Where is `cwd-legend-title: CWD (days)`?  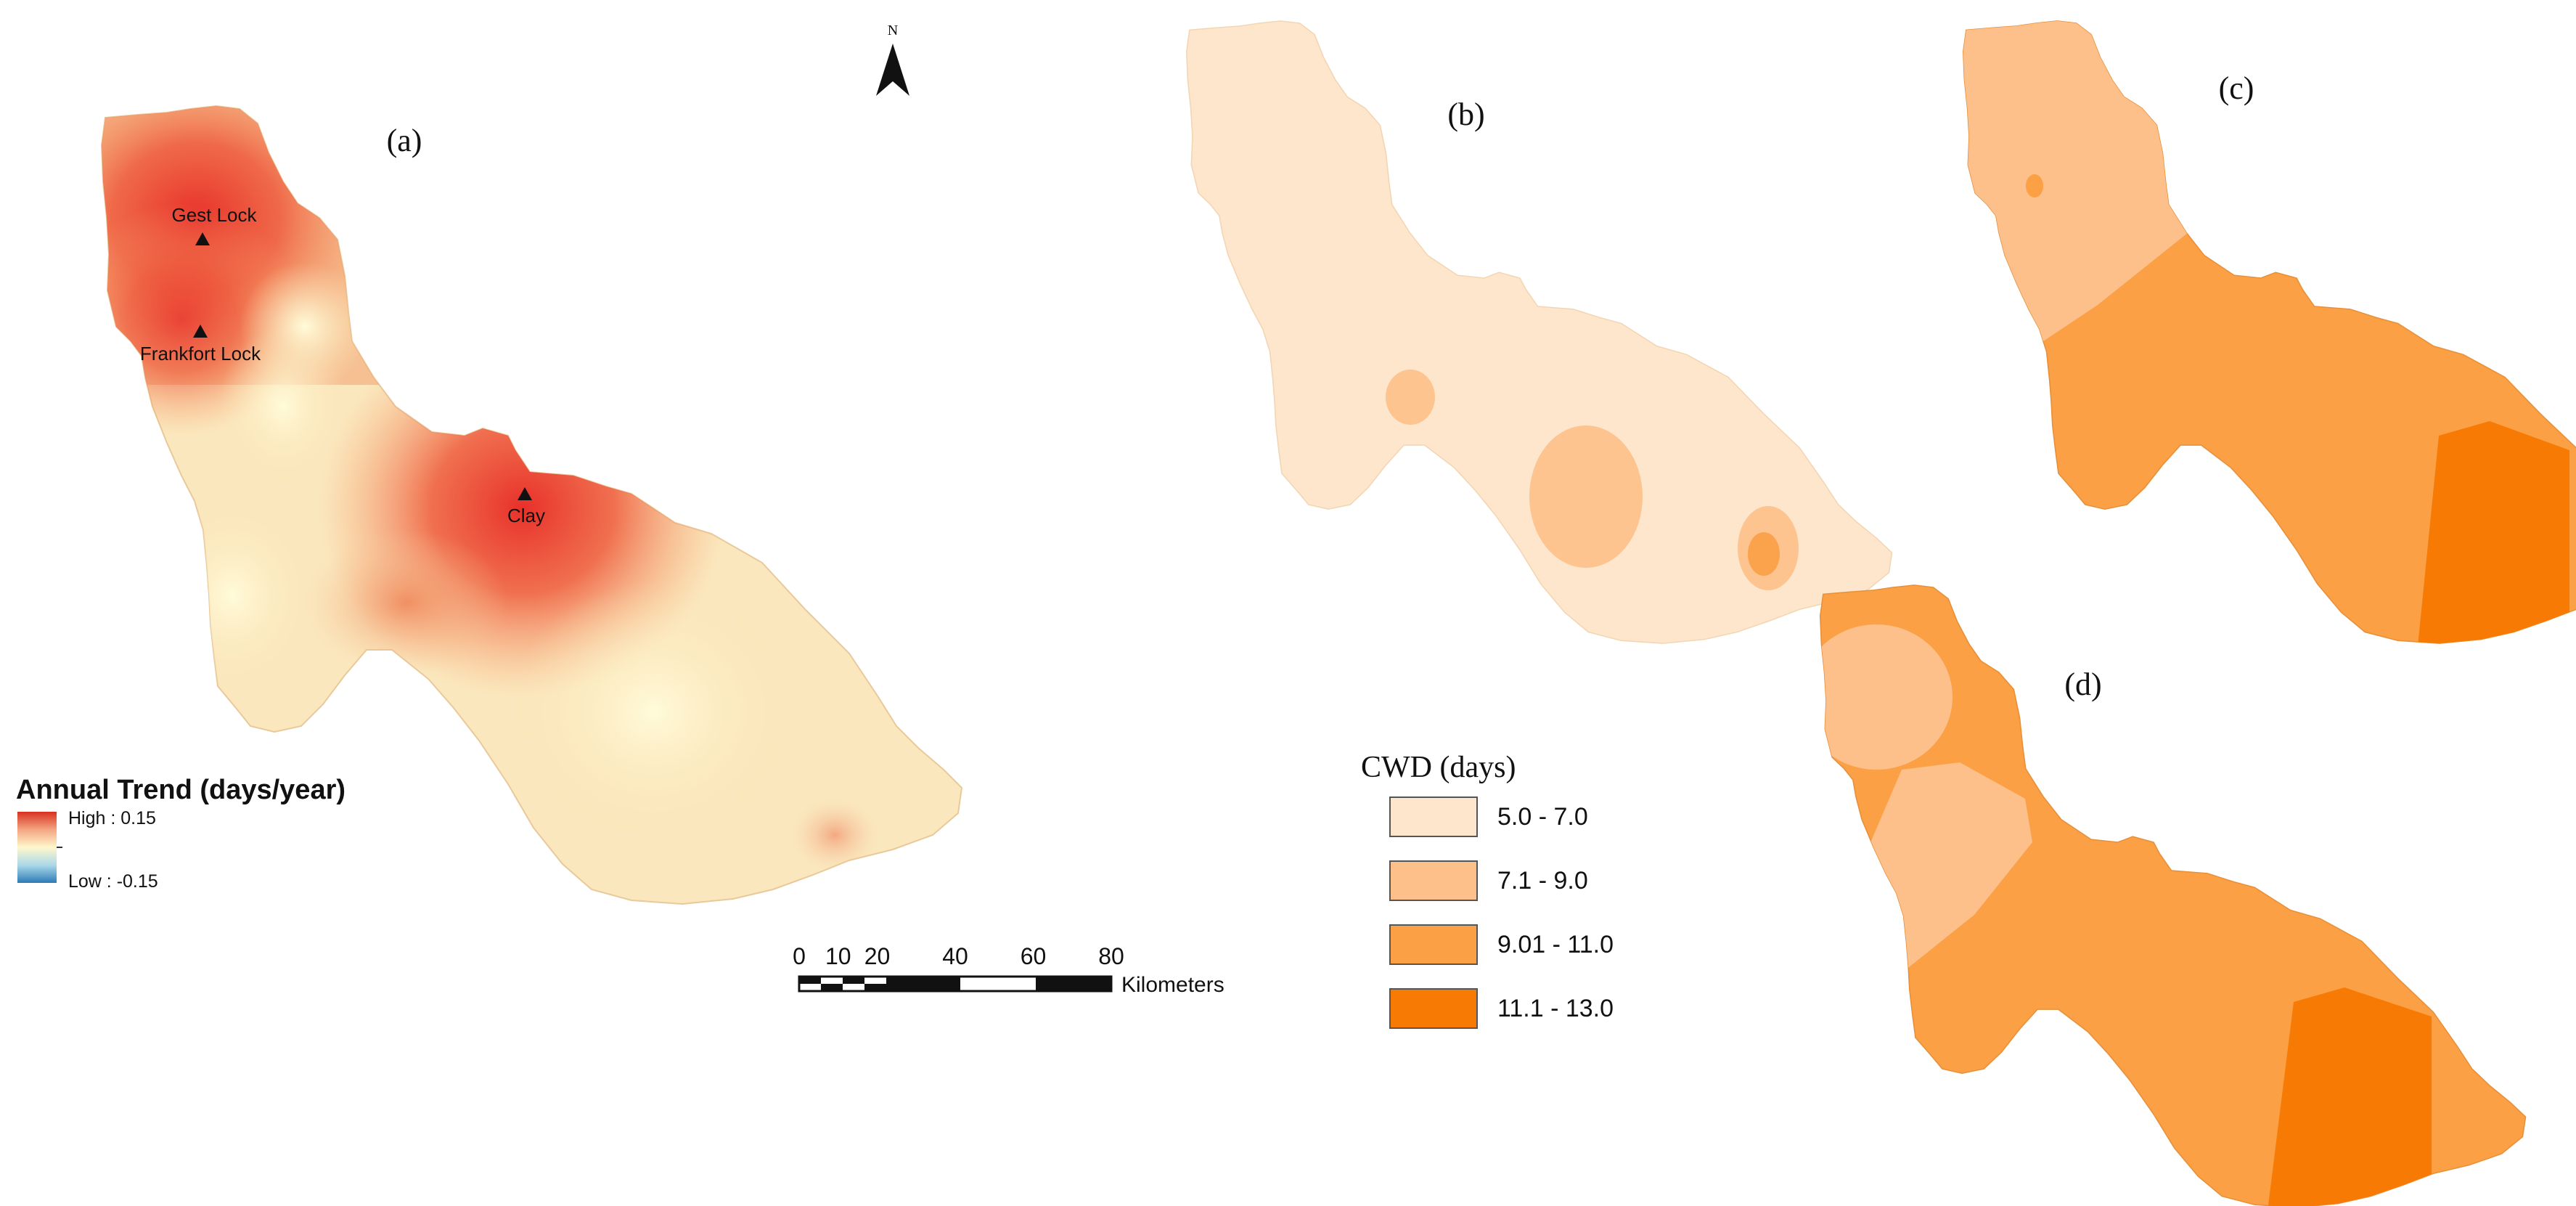 cwd-legend-title: CWD (days) is located at coordinates (1439, 767).